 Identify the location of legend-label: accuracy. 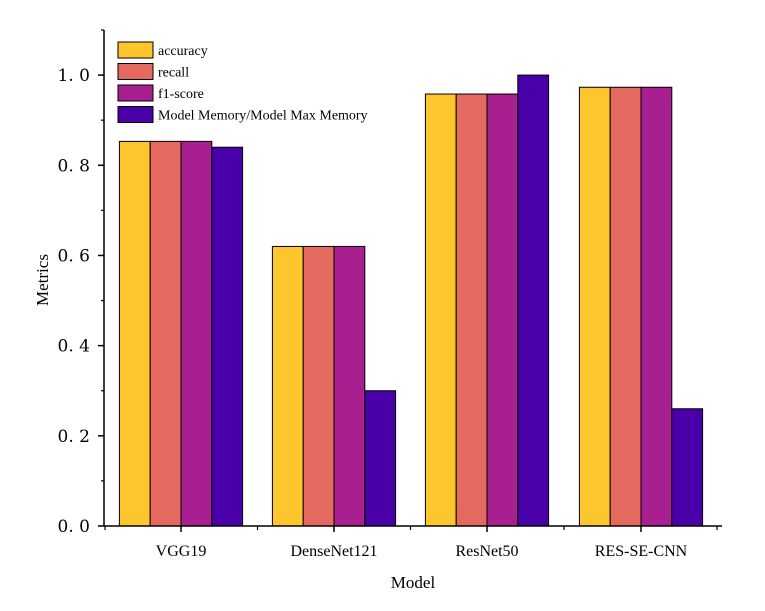
(183, 51).